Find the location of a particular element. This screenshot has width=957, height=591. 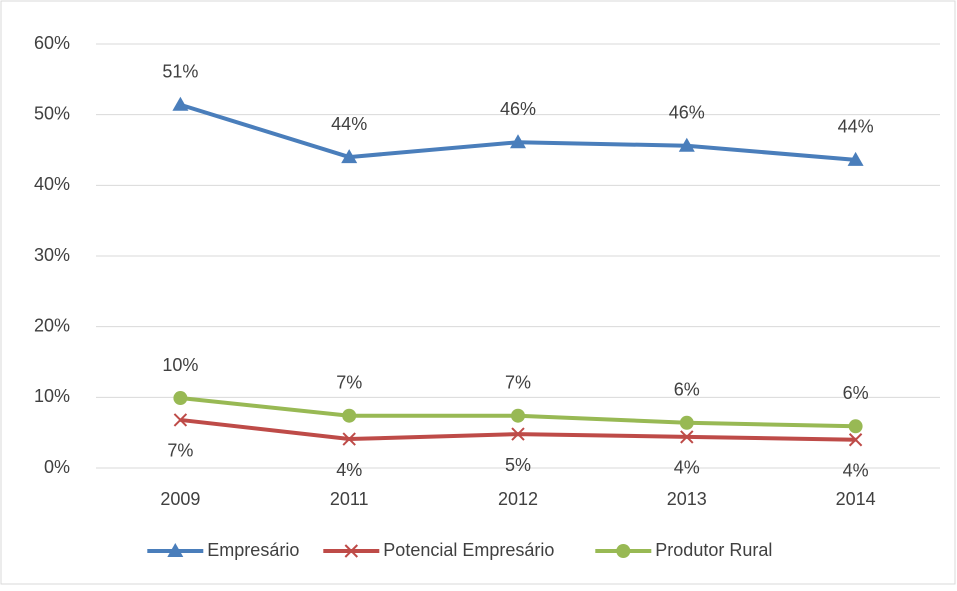

x-tick-label: 2011 is located at coordinates (349, 499).